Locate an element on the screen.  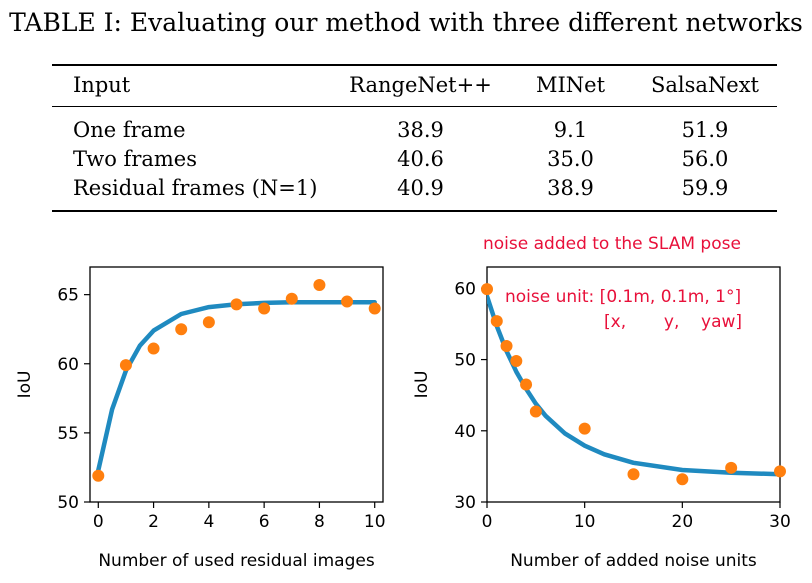
header-salsanext: SalsaNext is located at coordinates (704, 85).